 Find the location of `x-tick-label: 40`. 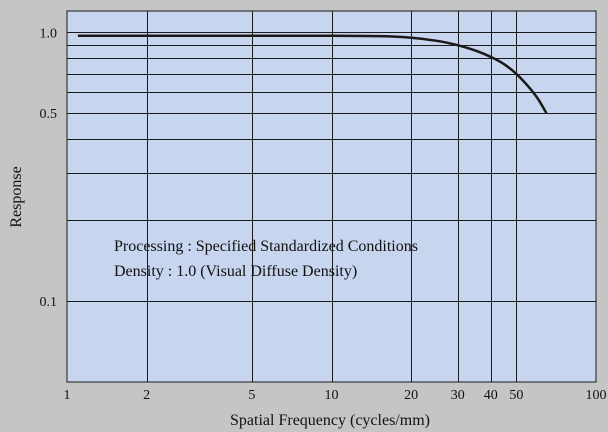

x-tick-label: 40 is located at coordinates (491, 395).